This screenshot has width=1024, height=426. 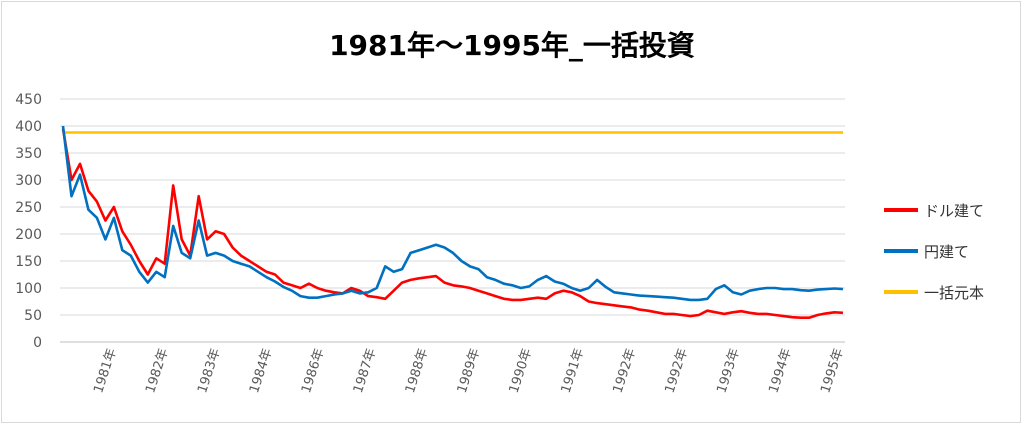 I want to click on y-tick-label: 300, so click(x=28, y=181).